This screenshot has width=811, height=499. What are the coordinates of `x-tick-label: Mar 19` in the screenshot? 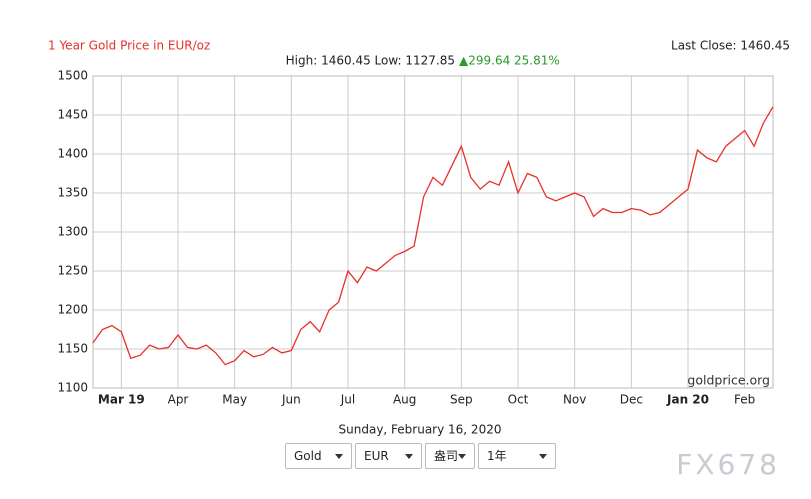 It's located at (121, 400).